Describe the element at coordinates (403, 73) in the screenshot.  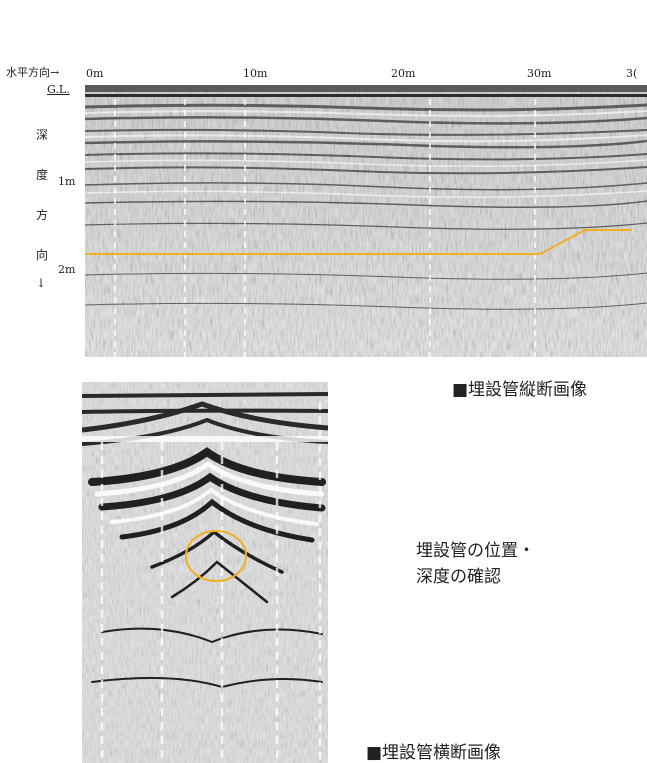
I see `distance-tick: 20m` at that location.